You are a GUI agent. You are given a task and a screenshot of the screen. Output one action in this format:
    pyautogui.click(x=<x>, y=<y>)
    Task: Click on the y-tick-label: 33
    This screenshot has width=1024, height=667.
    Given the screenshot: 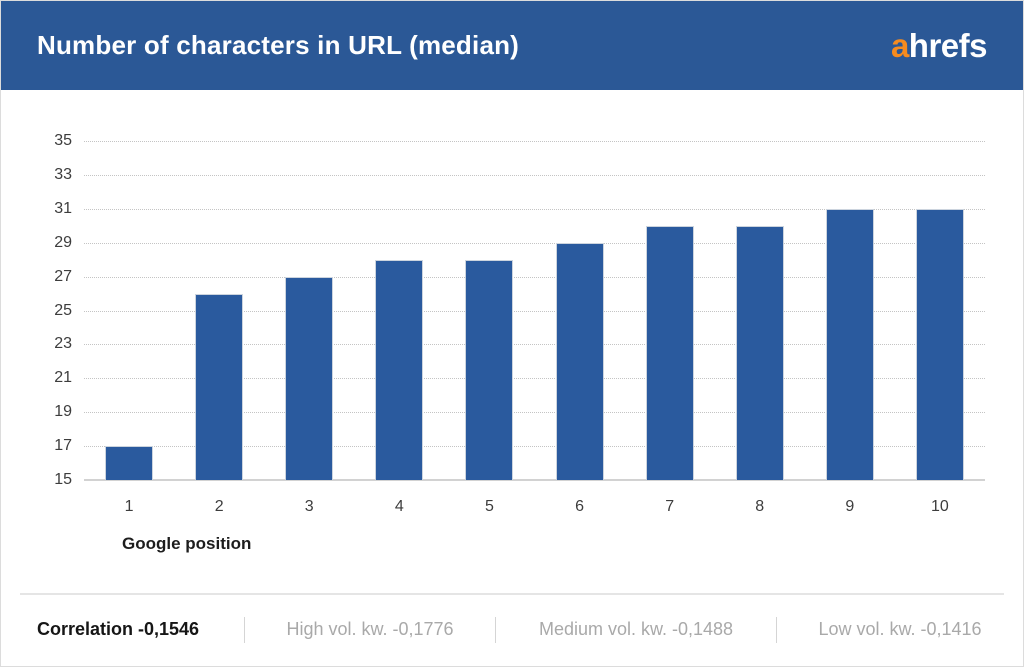 What is the action you would take?
    pyautogui.click(x=63, y=174)
    